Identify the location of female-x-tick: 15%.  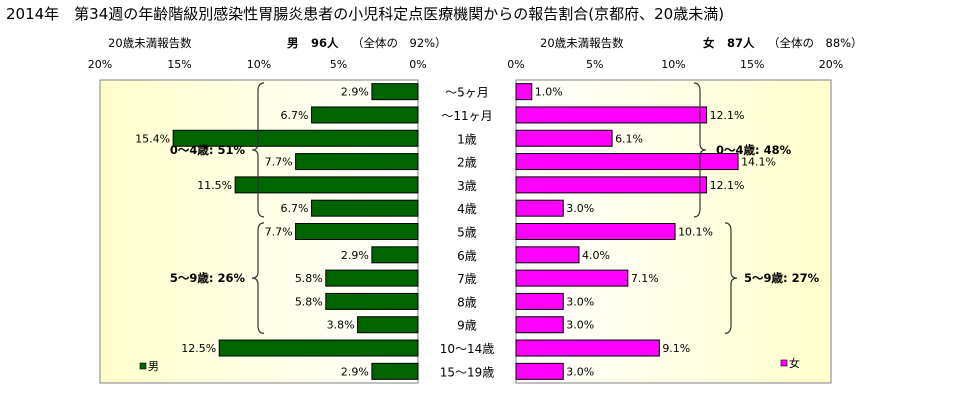
(752, 64).